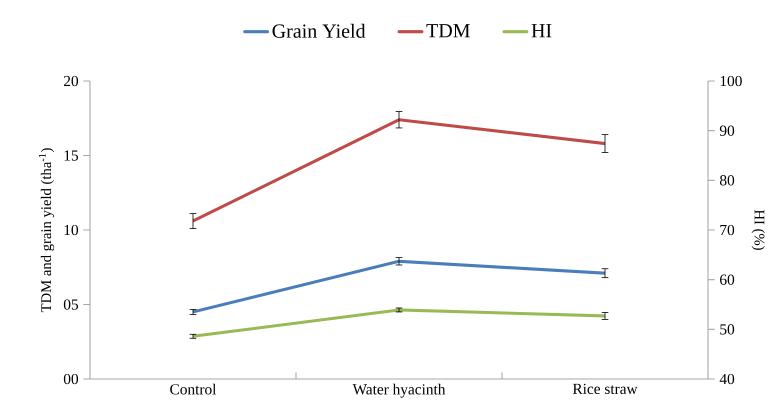 This screenshot has height=403, width=781. Describe the element at coordinates (71, 81) in the screenshot. I see `y-tick-label: 20` at that location.